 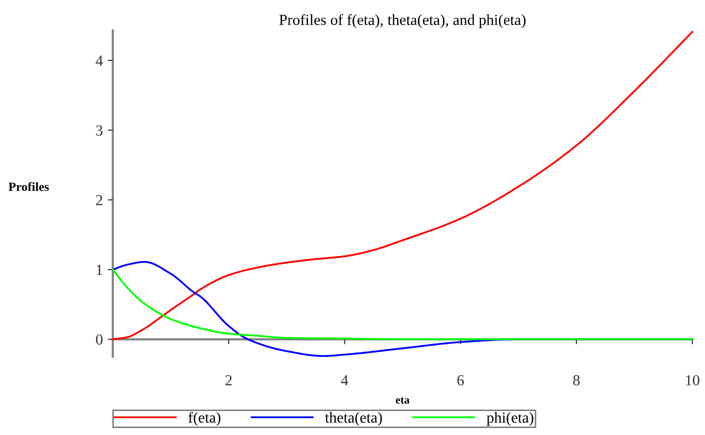 What do you see at coordinates (99, 130) in the screenshot?
I see `y-tick-label: 3` at bounding box center [99, 130].